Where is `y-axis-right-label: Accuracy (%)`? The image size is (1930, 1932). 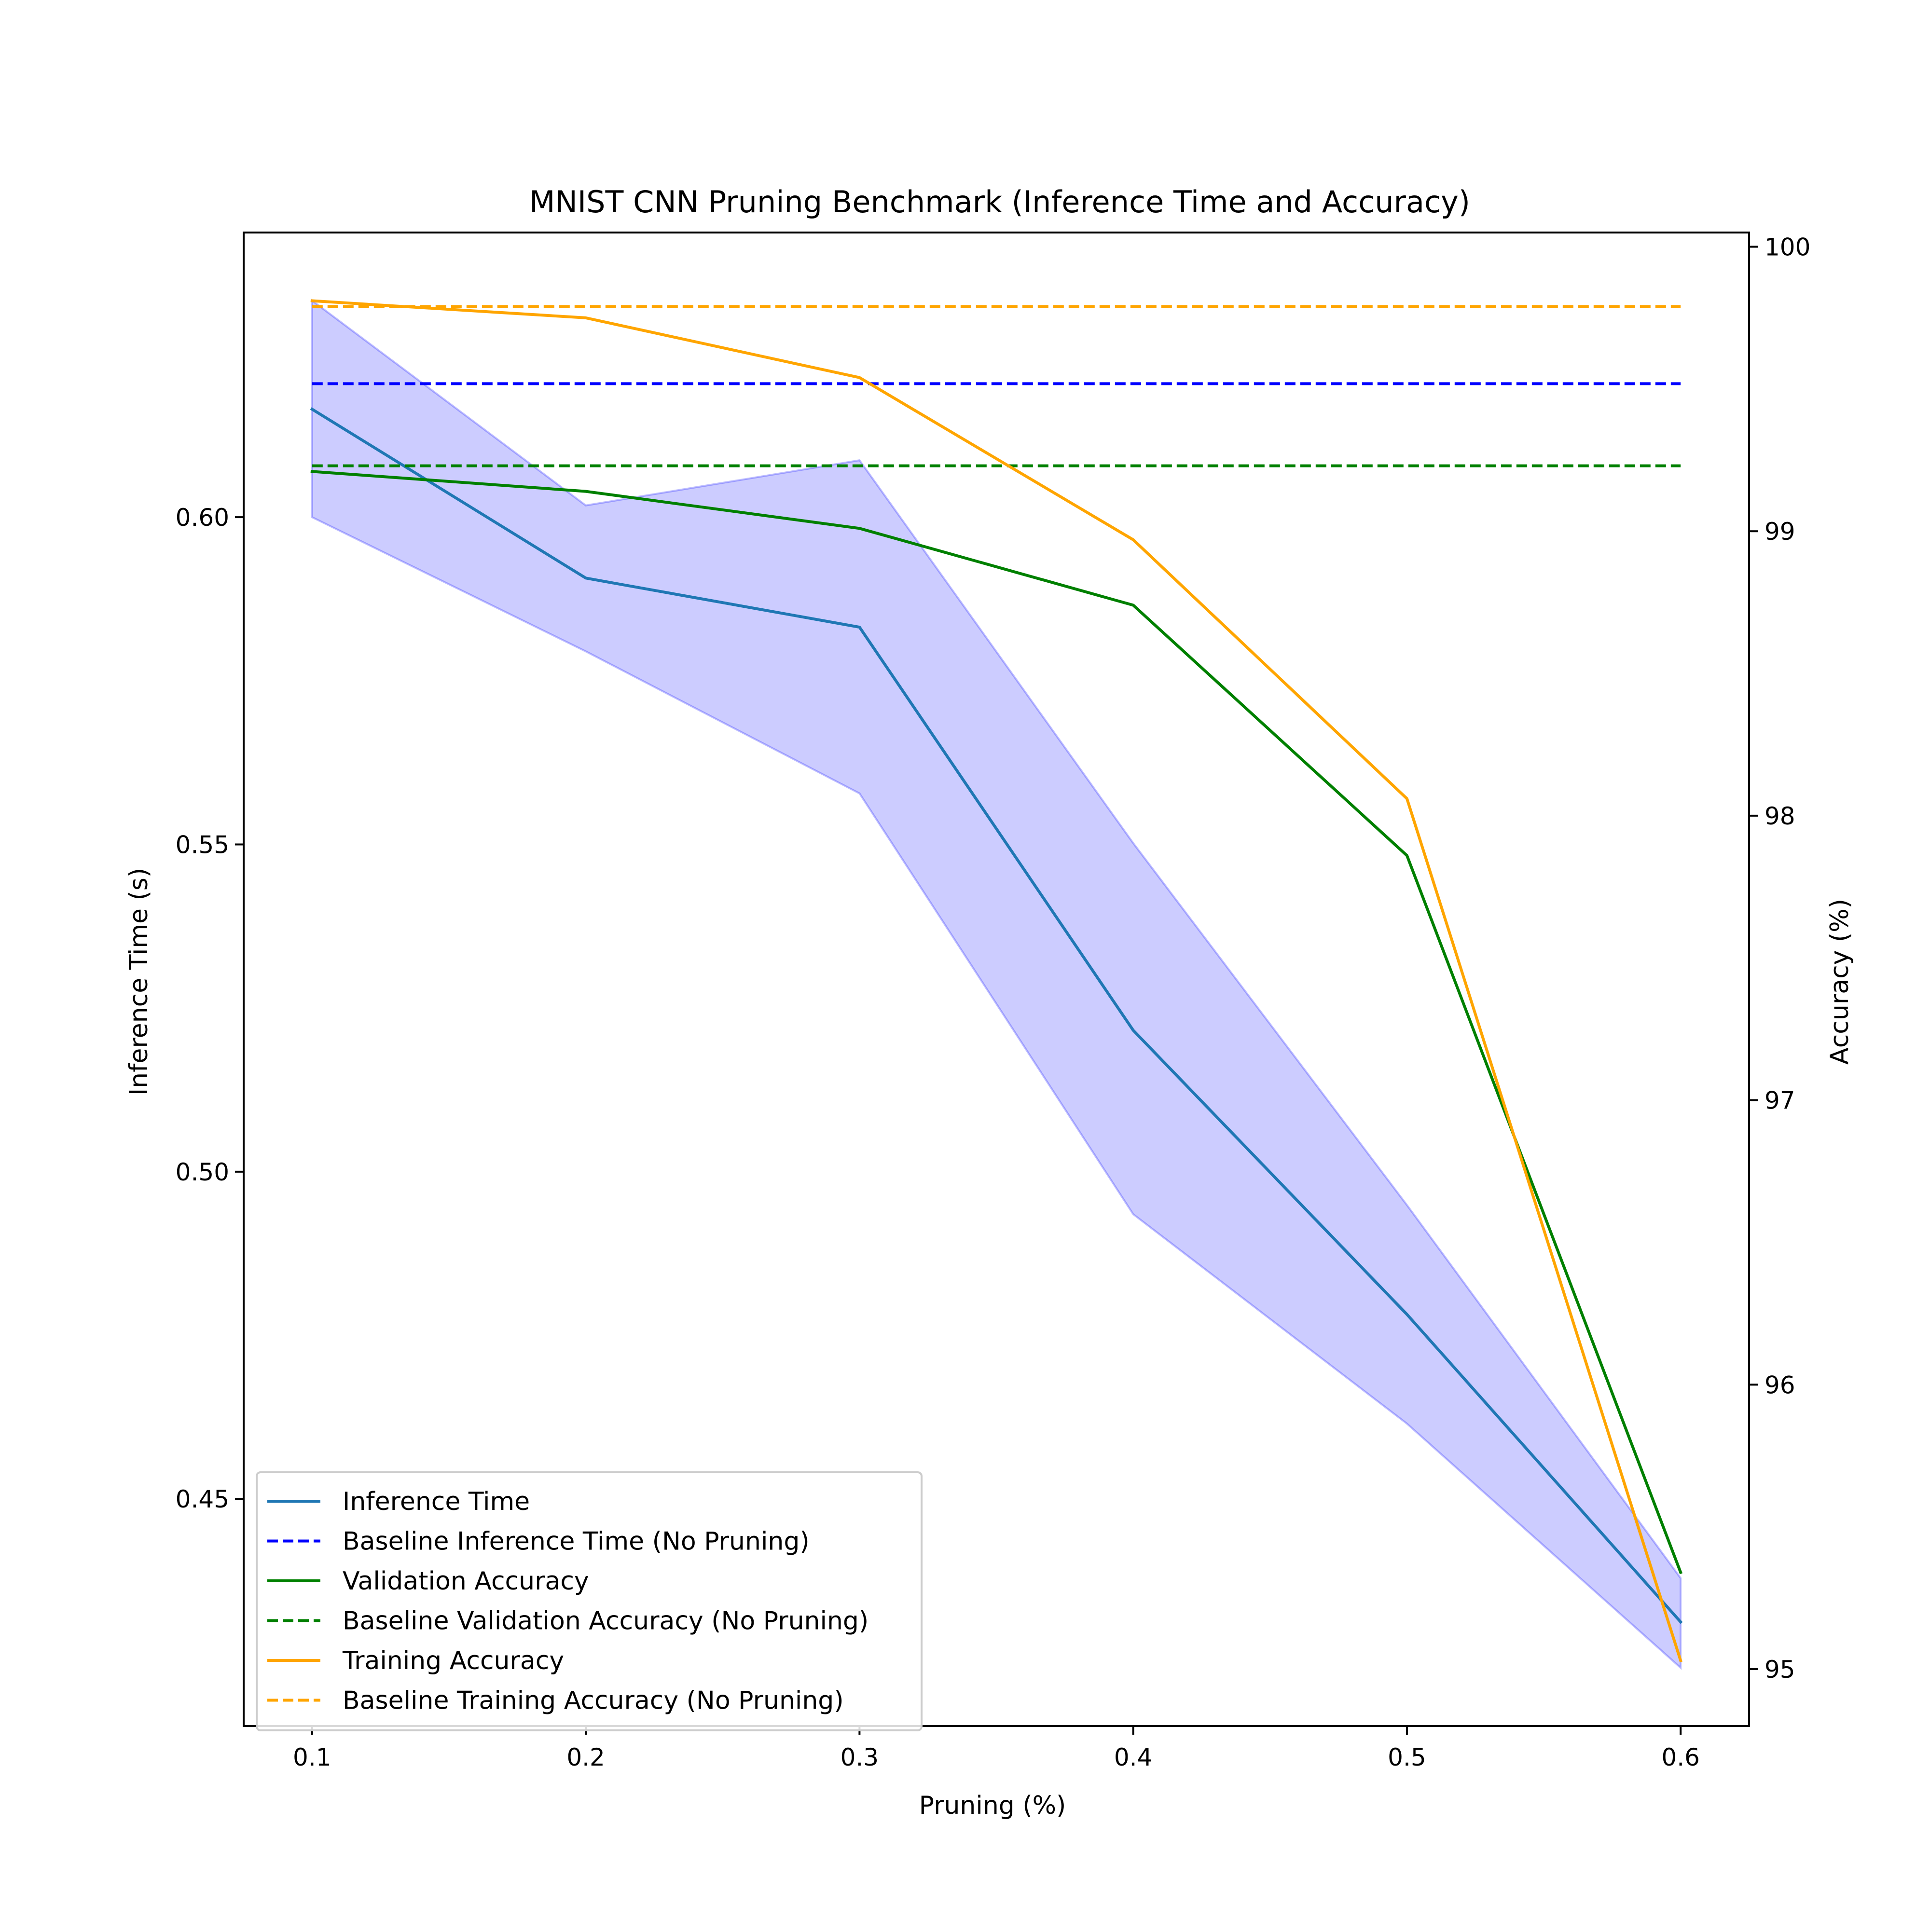 y-axis-right-label: Accuracy (%) is located at coordinates (1839, 982).